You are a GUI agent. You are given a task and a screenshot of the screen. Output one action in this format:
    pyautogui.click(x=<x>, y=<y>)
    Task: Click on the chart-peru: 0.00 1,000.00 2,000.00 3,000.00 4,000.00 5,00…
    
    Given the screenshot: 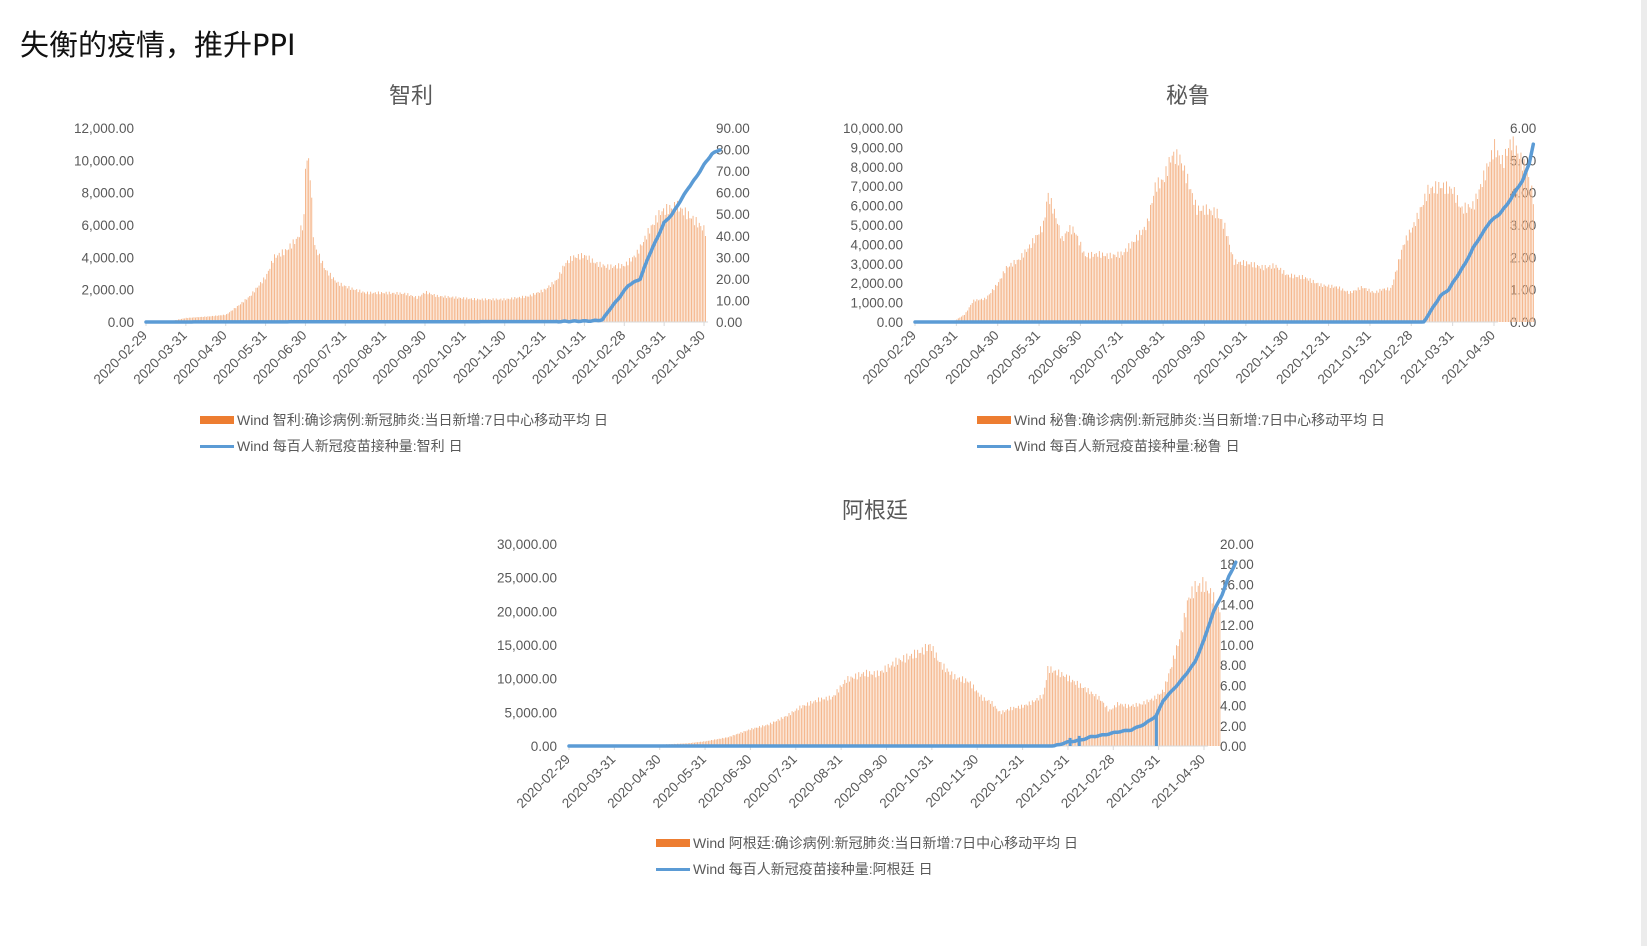 What is the action you would take?
    pyautogui.click(x=1189, y=254)
    